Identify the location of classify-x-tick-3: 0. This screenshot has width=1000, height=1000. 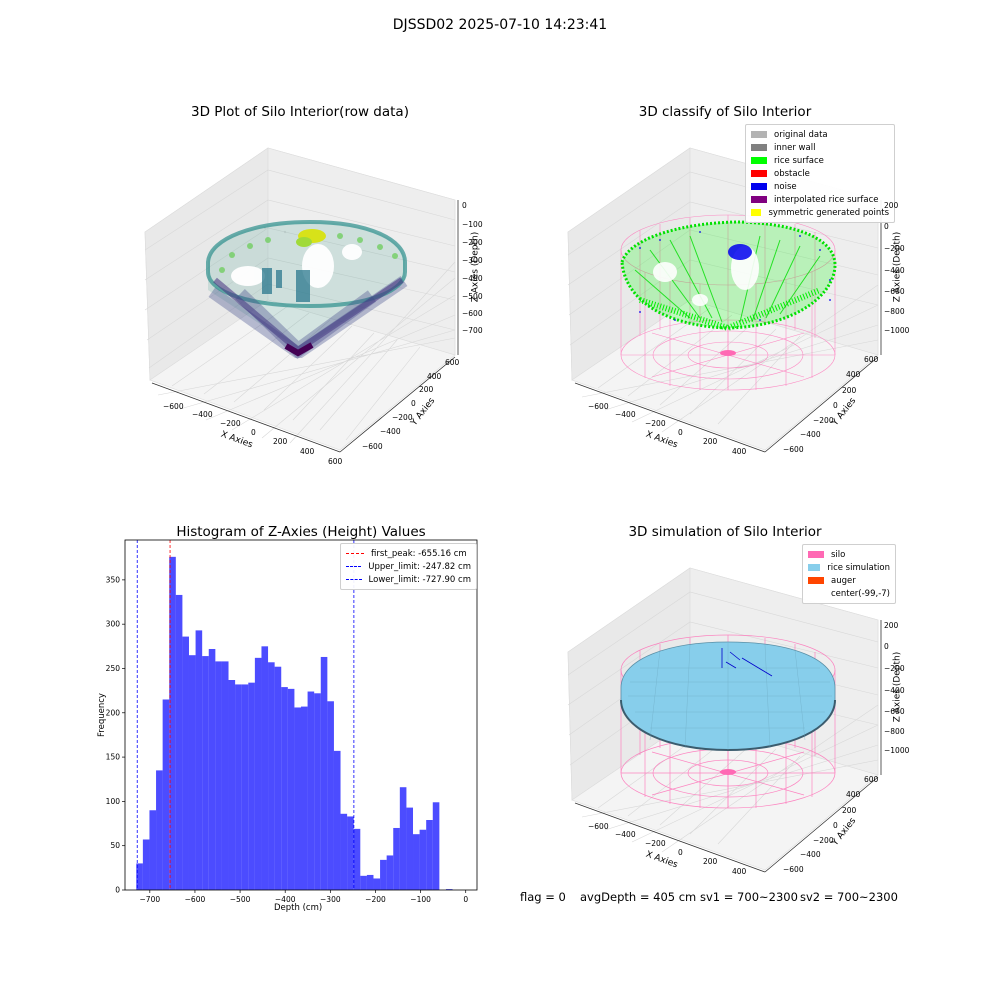
(680, 432).